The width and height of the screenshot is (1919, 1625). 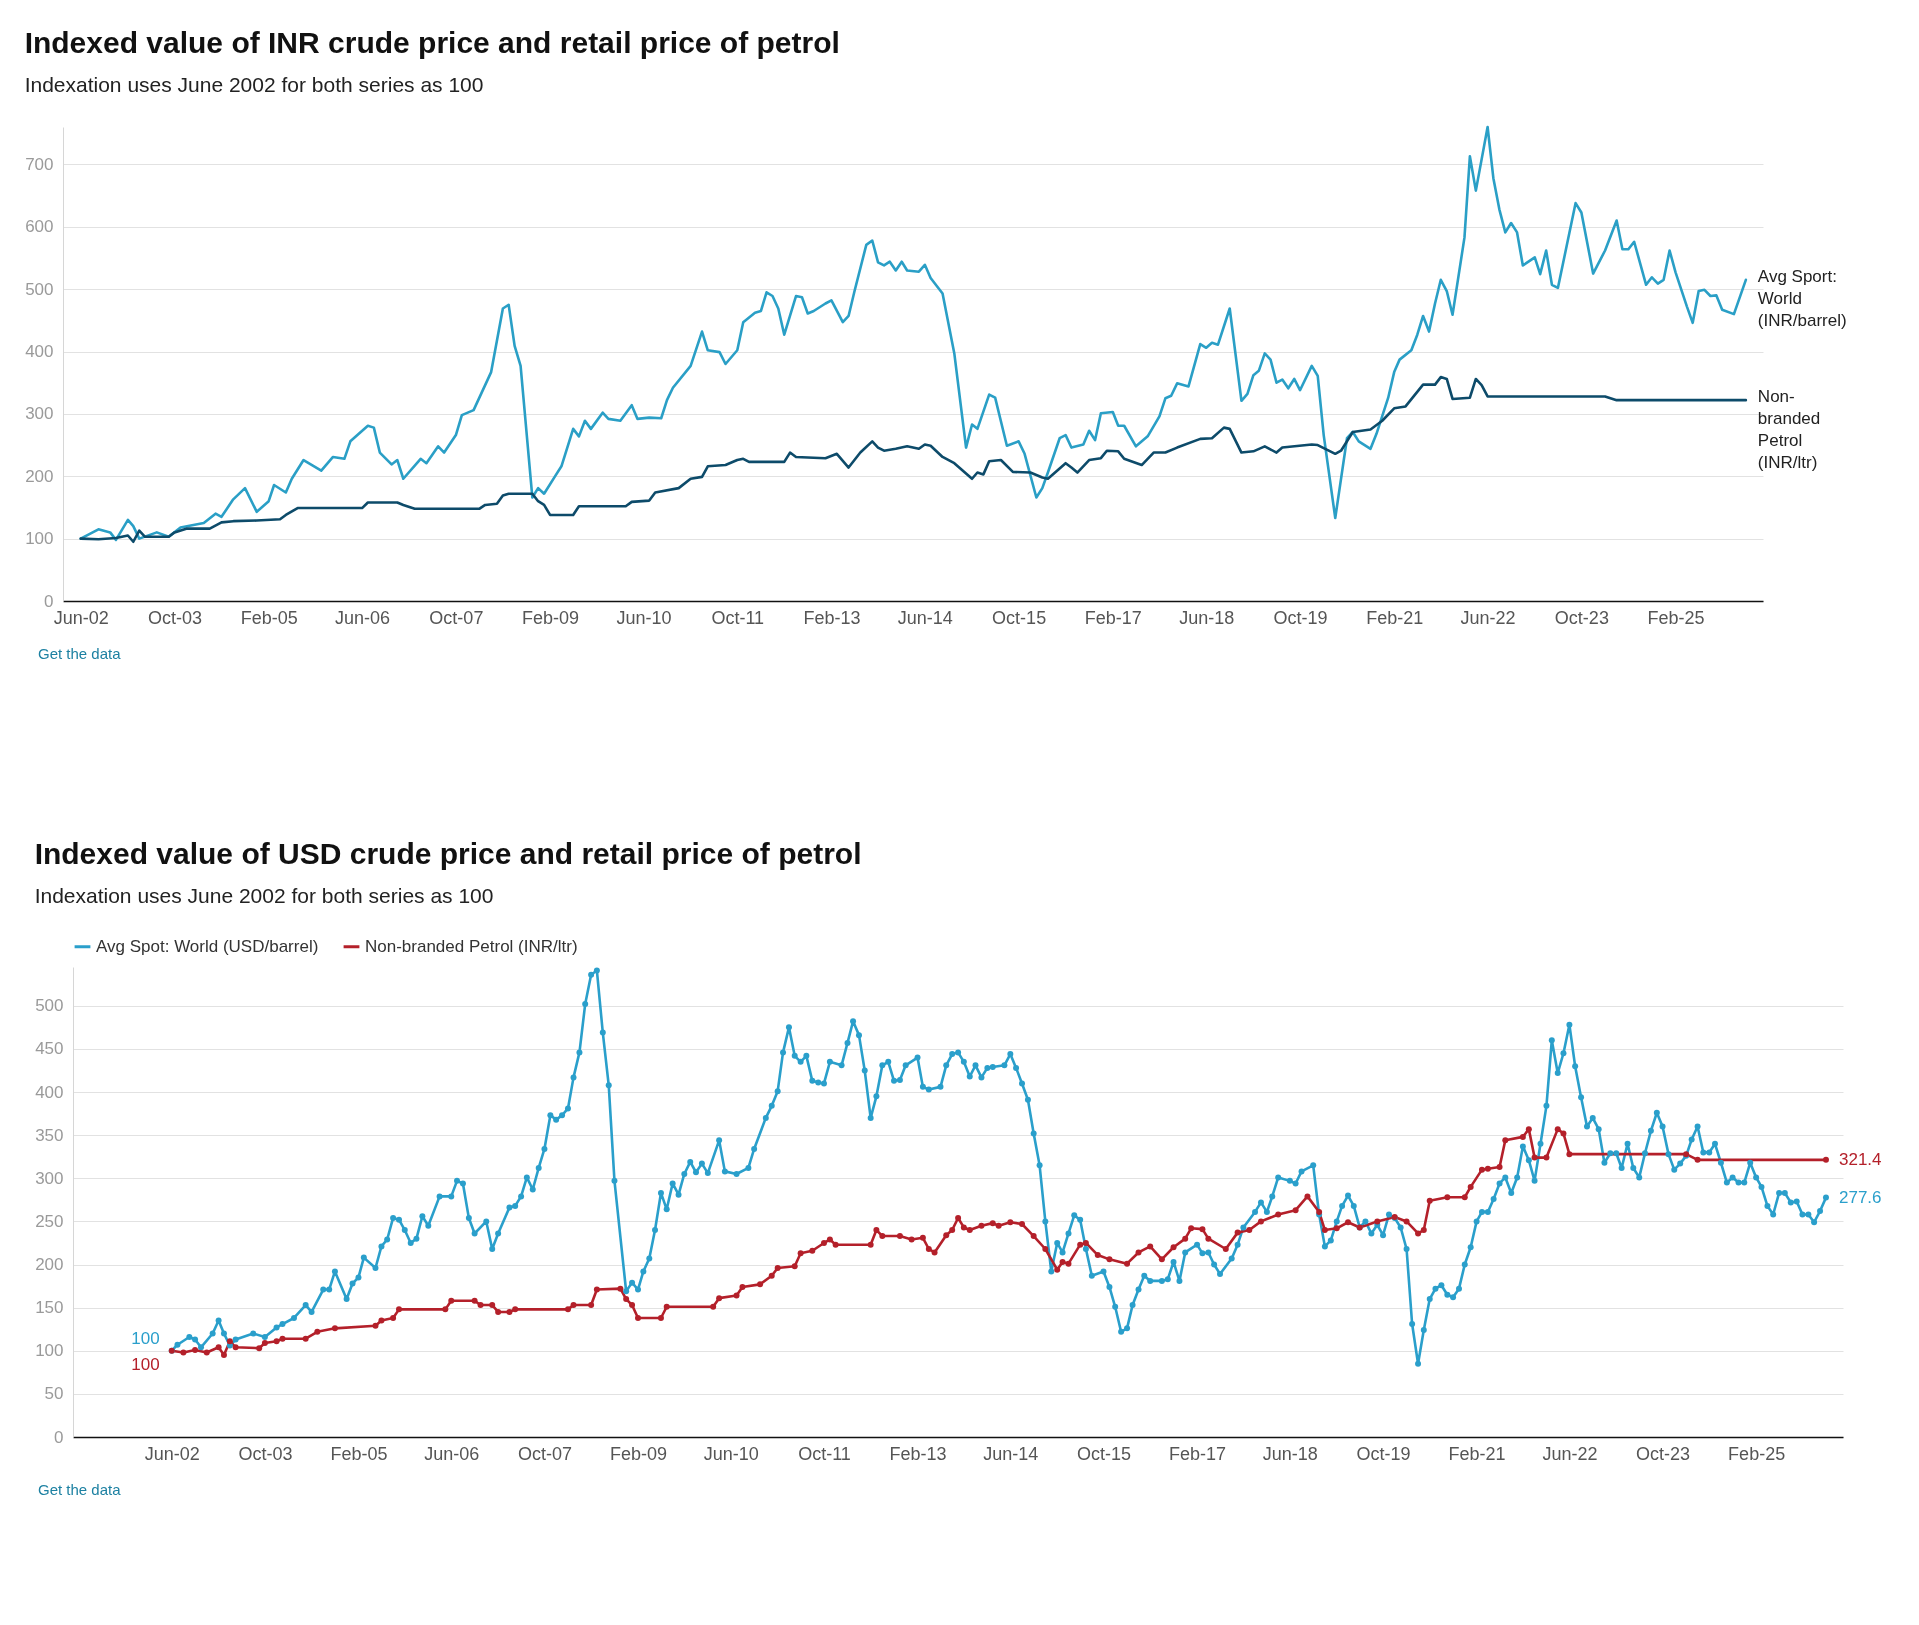 What do you see at coordinates (207, 946) in the screenshot?
I see `legend-label: Avg Spot: World (USD/barrel)` at bounding box center [207, 946].